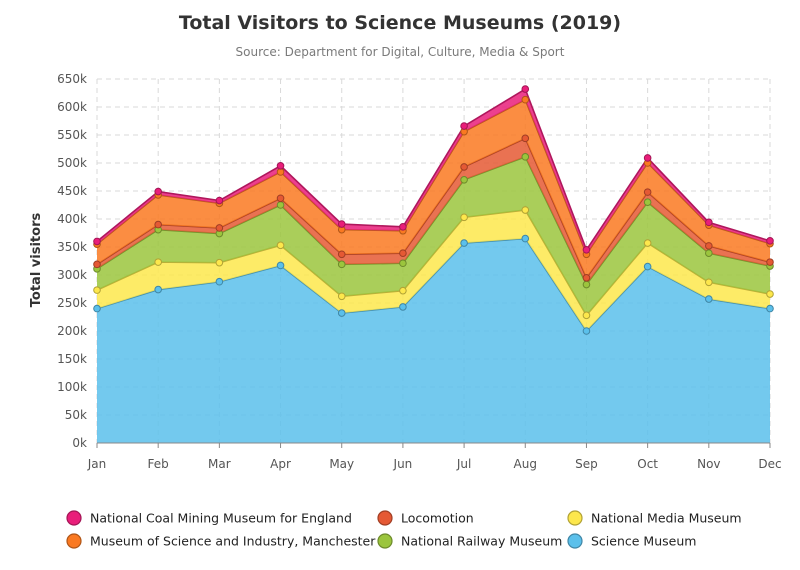  What do you see at coordinates (97, 464) in the screenshot?
I see `x-tick-label: Jan` at bounding box center [97, 464].